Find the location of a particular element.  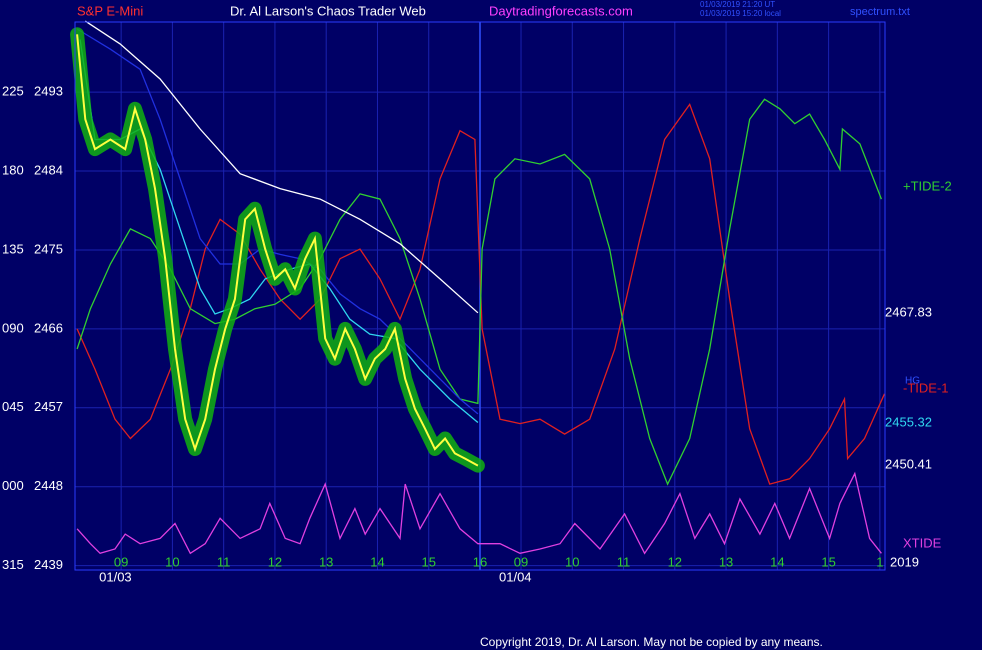

y-angle-label: 135 is located at coordinates (13, 248).